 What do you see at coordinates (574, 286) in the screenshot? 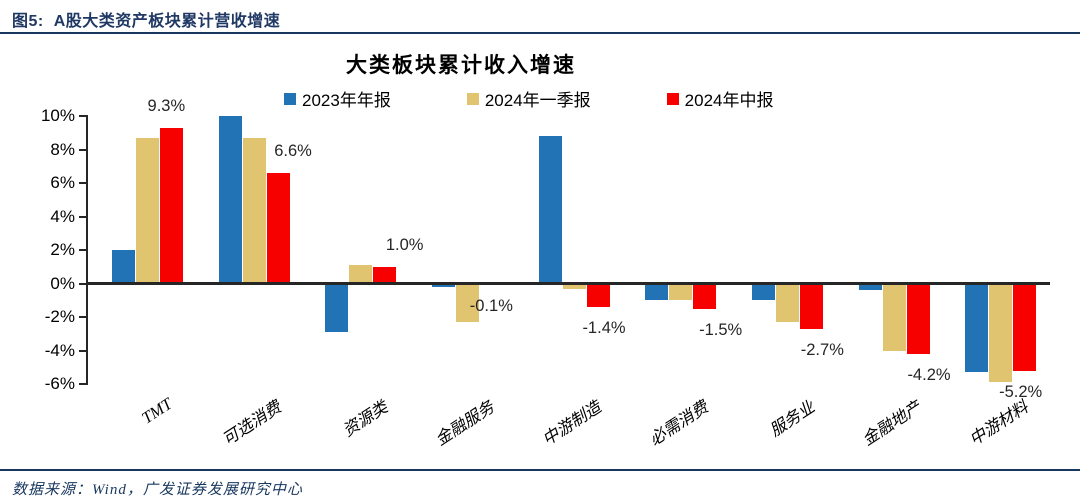
I see `bar-s1-c4` at bounding box center [574, 286].